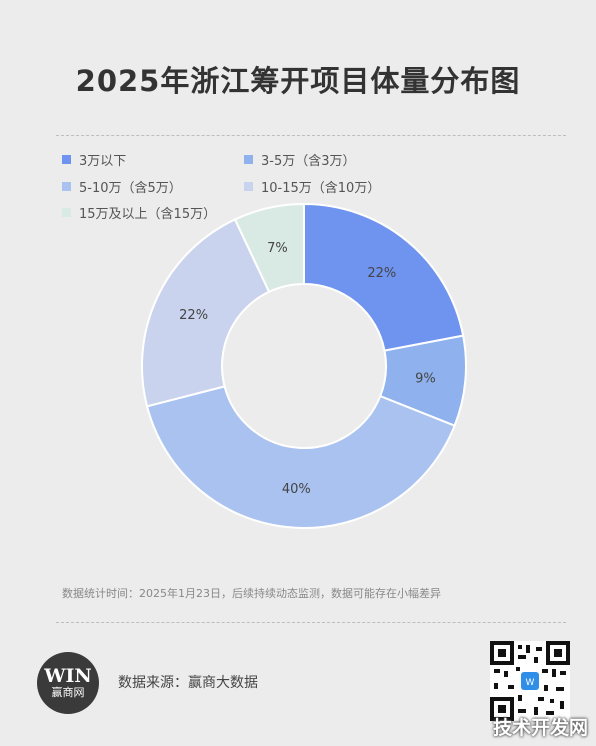 This screenshot has height=746, width=596. I want to click on slice-value-label: 7%, so click(277, 248).